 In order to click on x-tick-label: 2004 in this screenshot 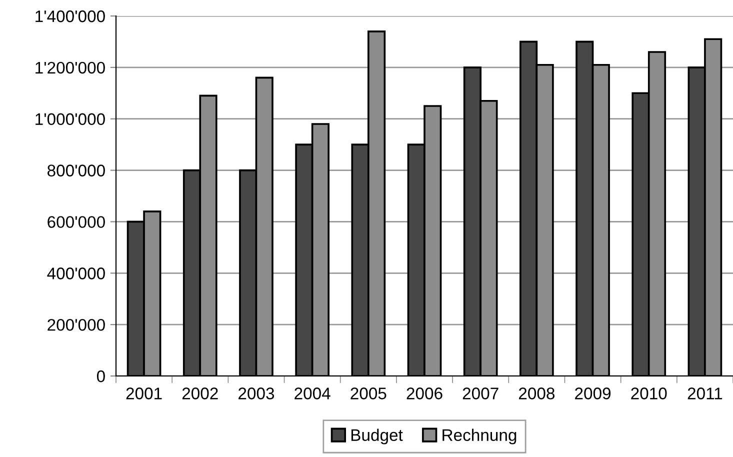, I will do `click(312, 394)`.